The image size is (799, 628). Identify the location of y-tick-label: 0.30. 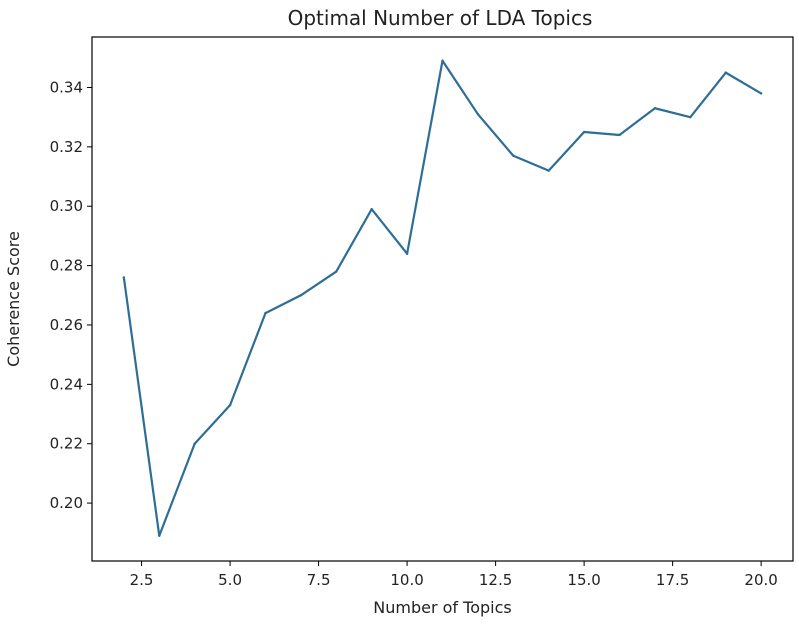
(66, 206).